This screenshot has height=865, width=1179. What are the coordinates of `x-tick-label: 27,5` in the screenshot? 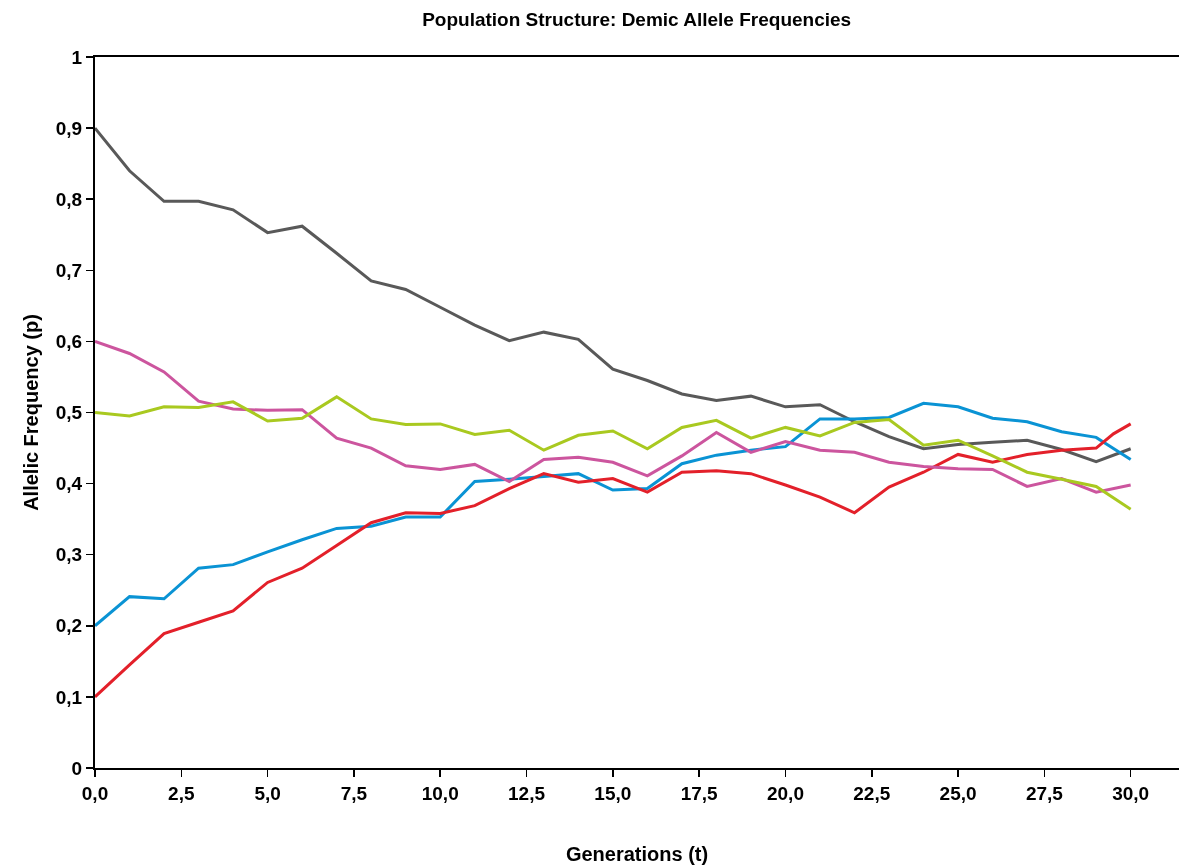 It's located at (1044, 793).